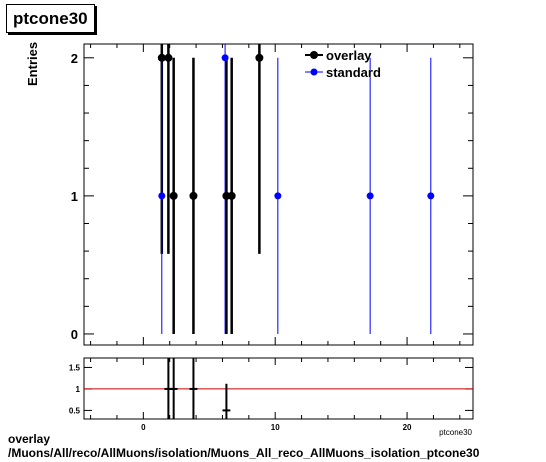  Describe the element at coordinates (343, 64) in the screenshot. I see `legend: overlay standard` at that location.